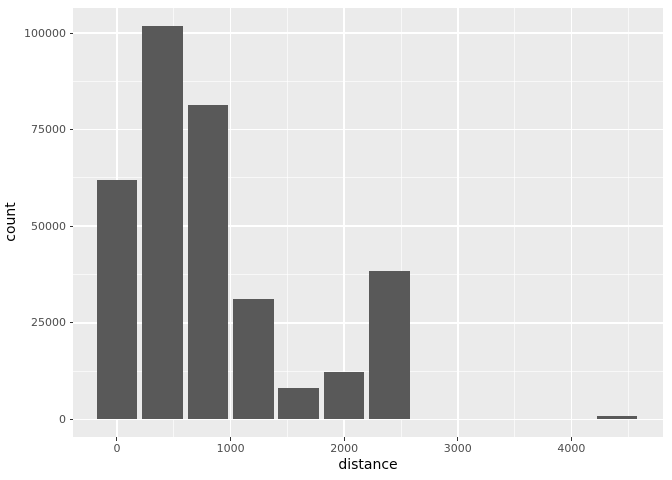 The width and height of the screenshot is (672, 480). Describe the element at coordinates (45, 33) in the screenshot. I see `y-tick-label: 100000` at that location.